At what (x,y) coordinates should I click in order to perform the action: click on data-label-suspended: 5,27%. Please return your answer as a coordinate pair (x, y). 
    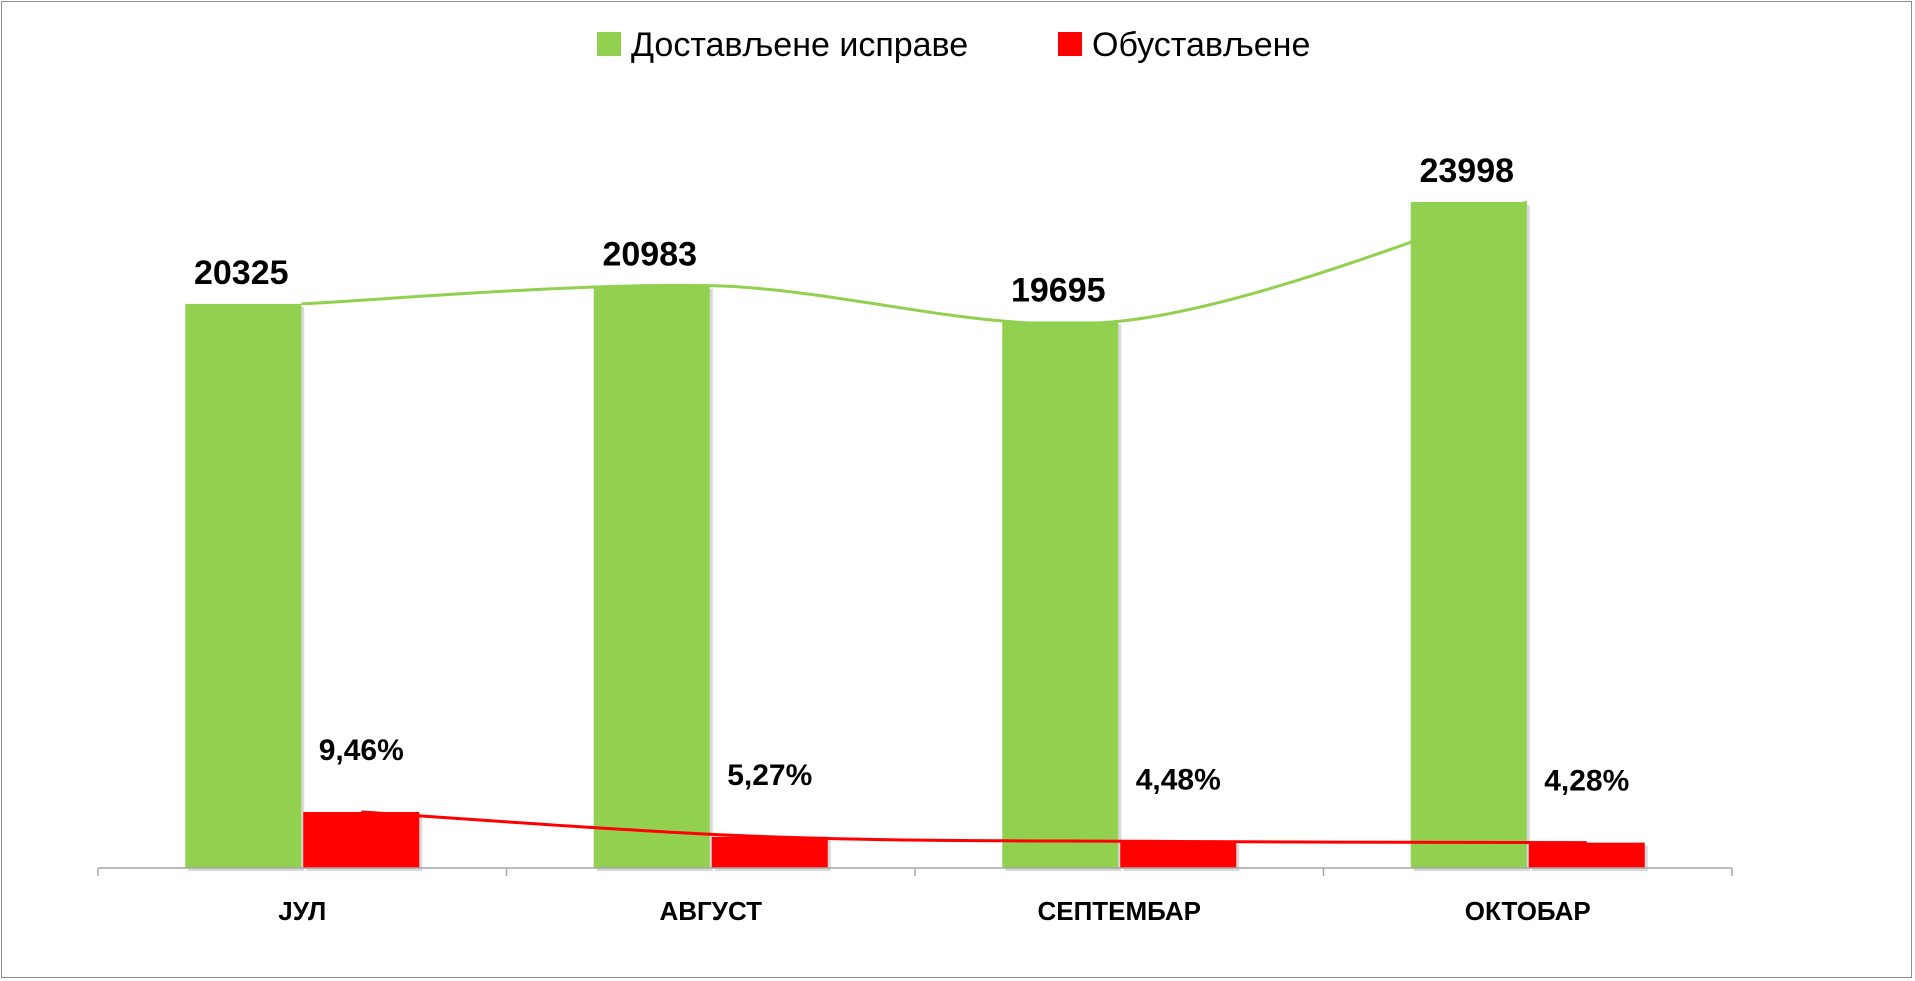
    Looking at the image, I should click on (769, 775).